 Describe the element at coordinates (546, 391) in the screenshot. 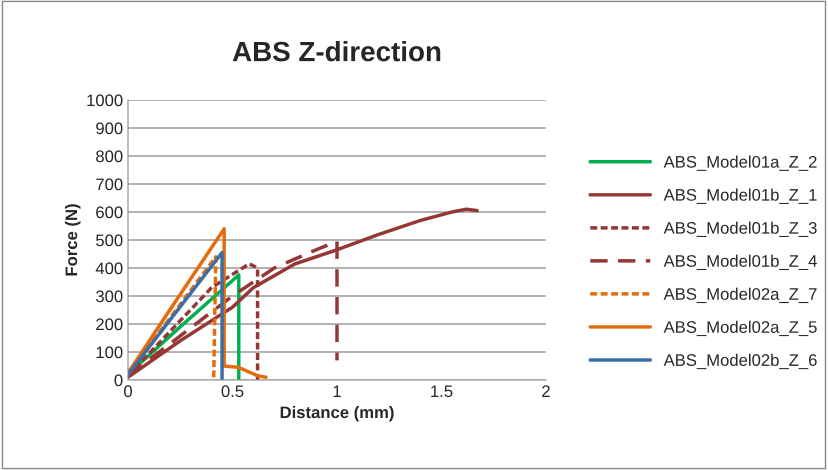

I see `x-tick-label: 2` at that location.